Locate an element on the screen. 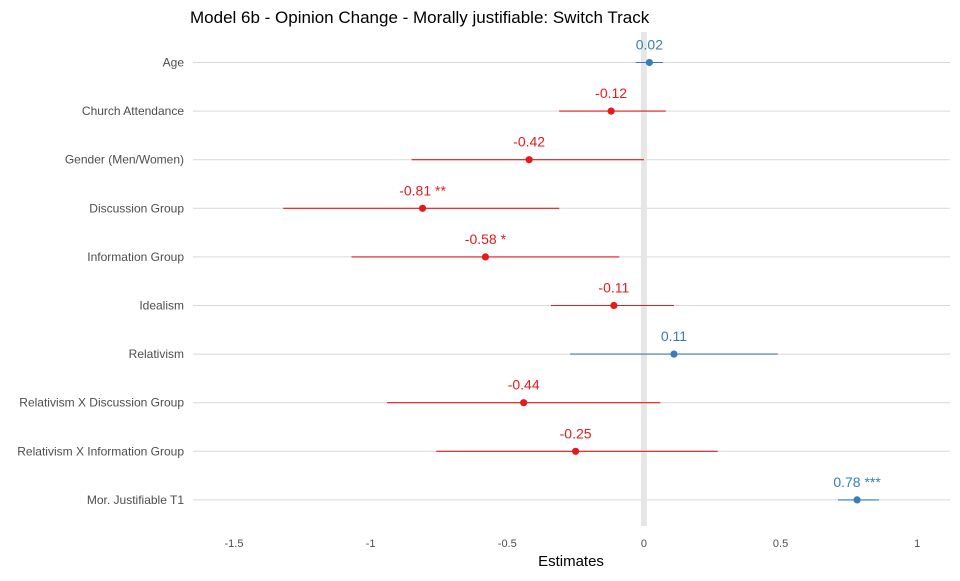 This screenshot has height=581, width=960. value-label: -0.58 * is located at coordinates (486, 239).